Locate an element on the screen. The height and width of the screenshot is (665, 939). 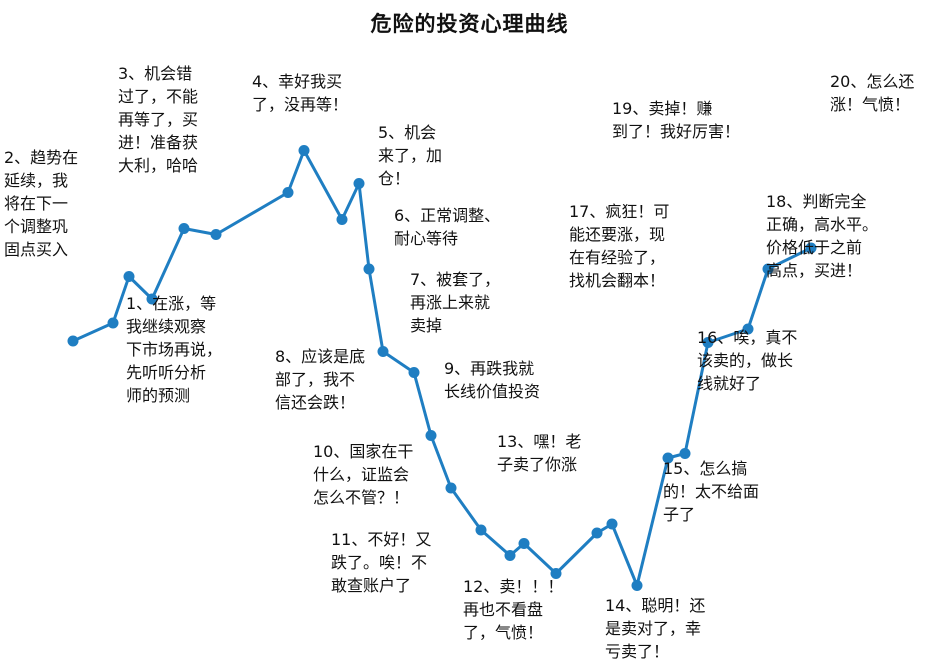
annotation-1: 1、在涨，等 我继续观察 下市场再说， 先听听分析 师的预测 is located at coordinates (174, 349).